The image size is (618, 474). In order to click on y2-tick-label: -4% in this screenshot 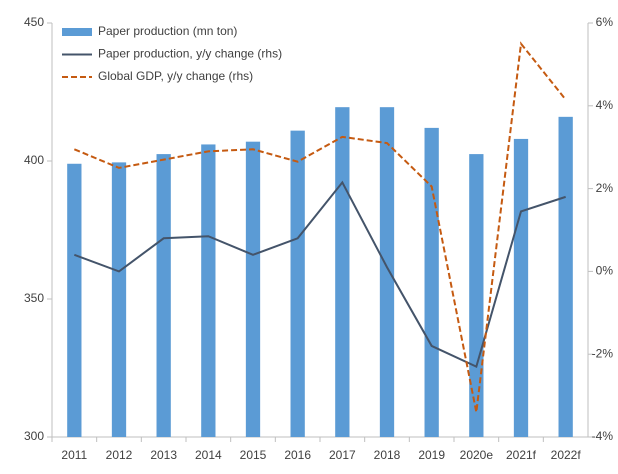, I will do `click(603, 436)`.